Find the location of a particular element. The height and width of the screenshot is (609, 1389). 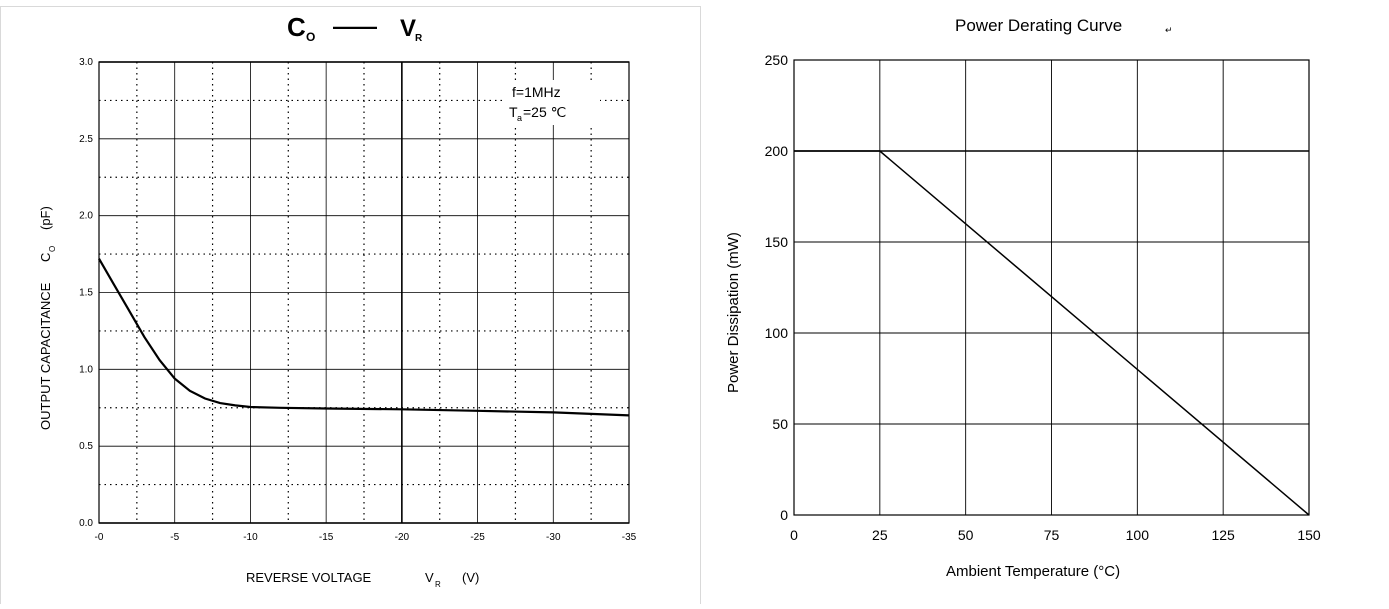

chart-title: Power Derating Curve is located at coordinates (1038, 25).